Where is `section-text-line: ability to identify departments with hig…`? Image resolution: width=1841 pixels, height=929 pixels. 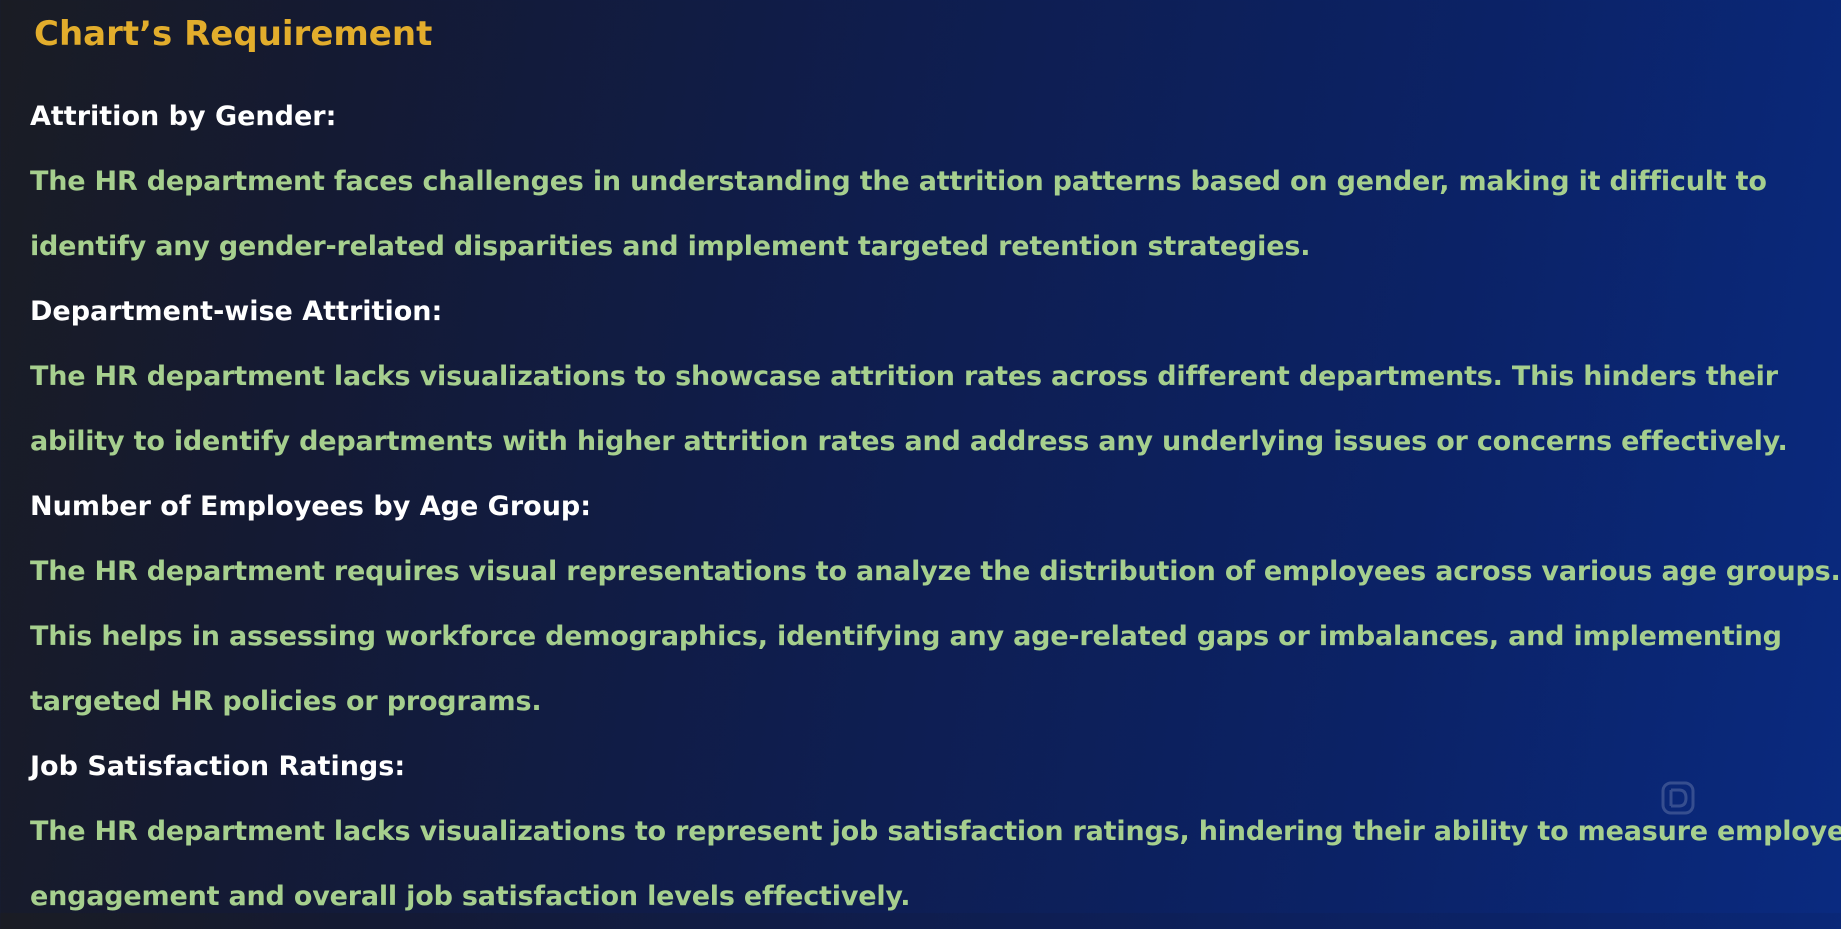
section-text-line: ability to identify departments with hig… is located at coordinates (909, 441).